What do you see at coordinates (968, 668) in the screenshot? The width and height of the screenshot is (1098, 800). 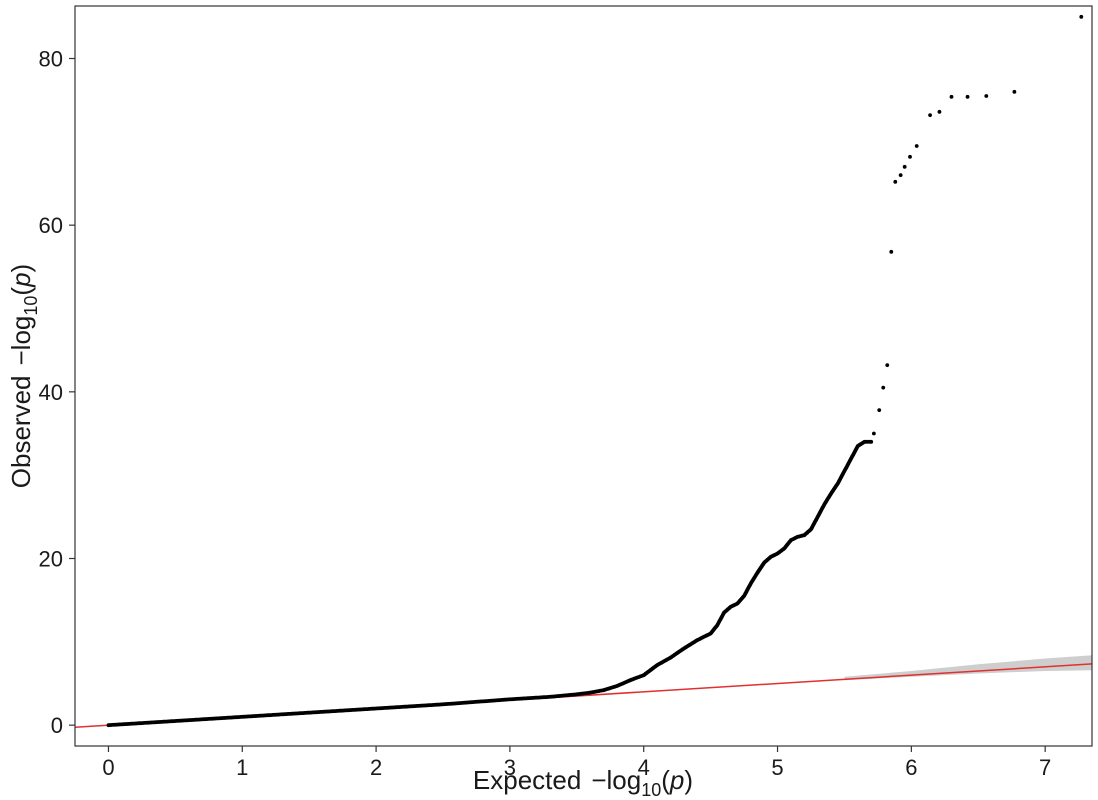 I see `confidence-band` at bounding box center [968, 668].